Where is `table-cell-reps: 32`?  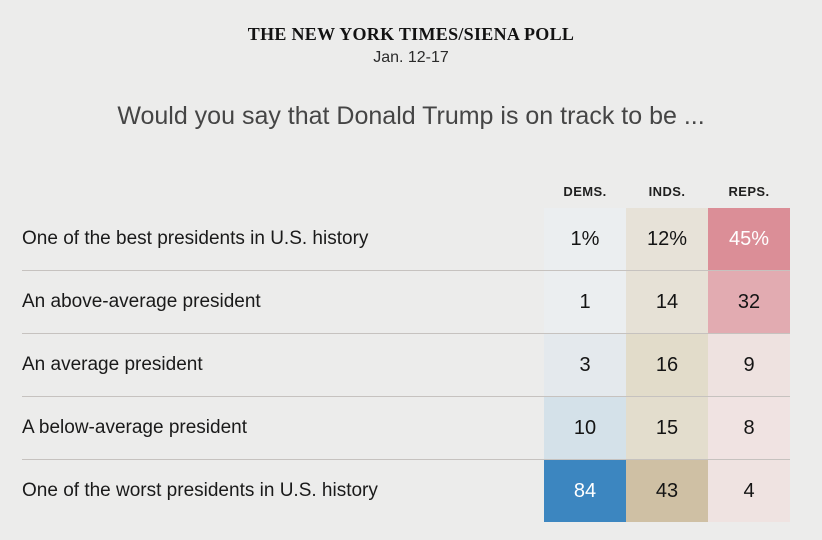
table-cell-reps: 32 is located at coordinates (749, 302).